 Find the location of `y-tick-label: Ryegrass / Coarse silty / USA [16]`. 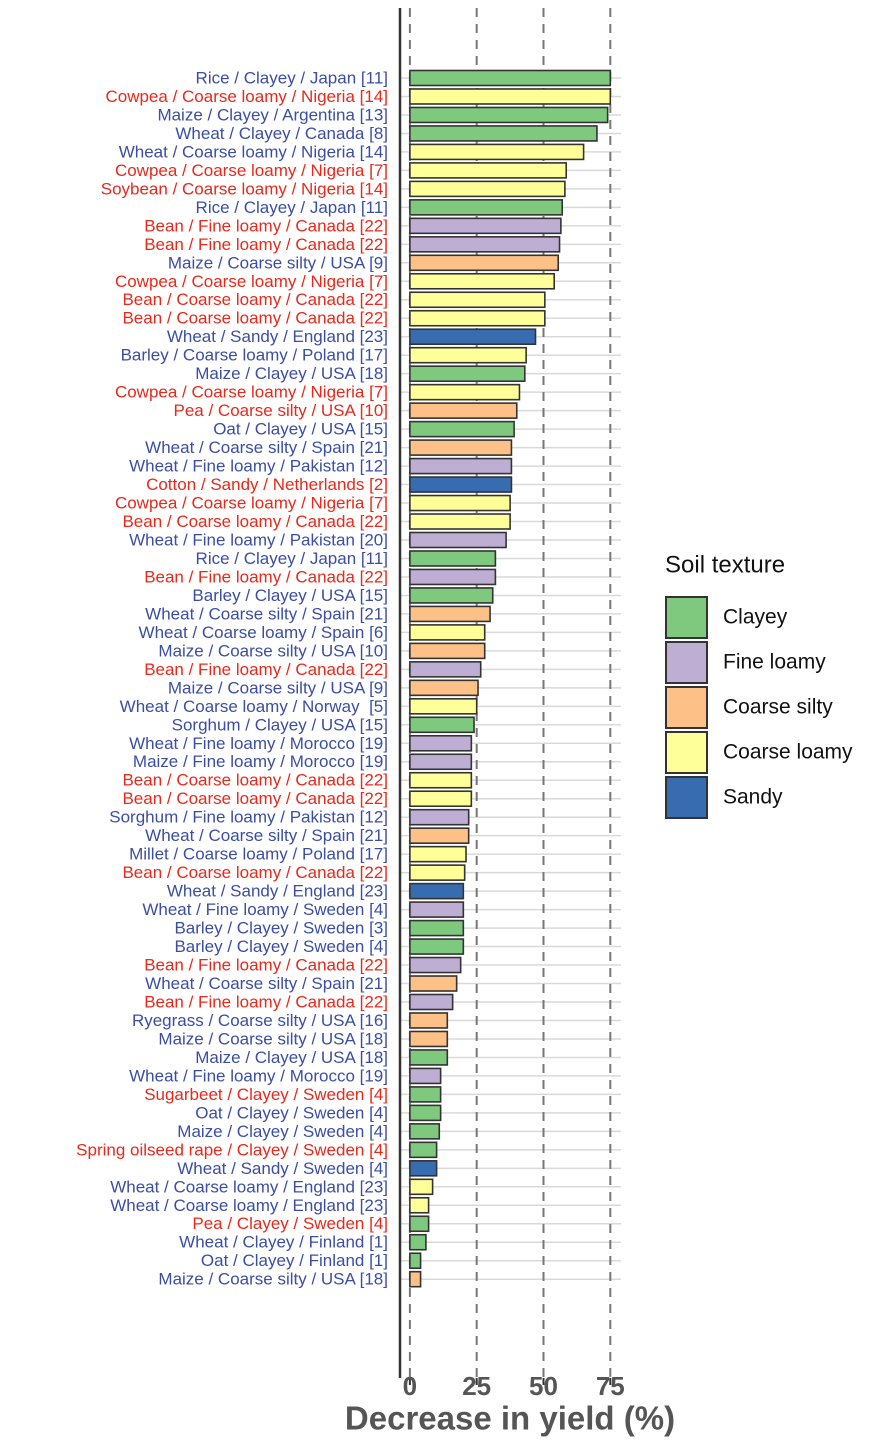

y-tick-label: Ryegrass / Coarse silty / USA [16] is located at coordinates (260, 1020).